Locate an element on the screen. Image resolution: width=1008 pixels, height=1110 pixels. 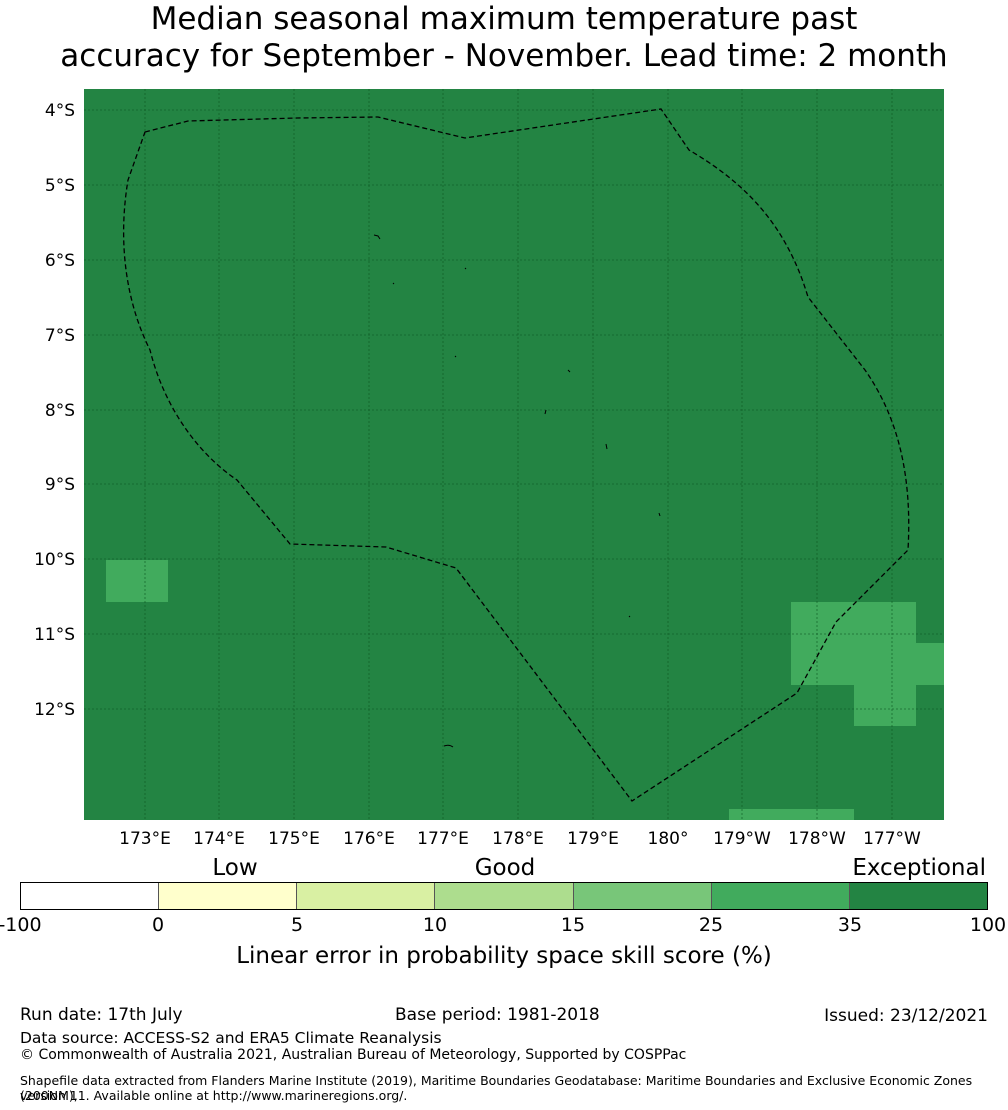
lon-label: 174°E is located at coordinates (219, 839).